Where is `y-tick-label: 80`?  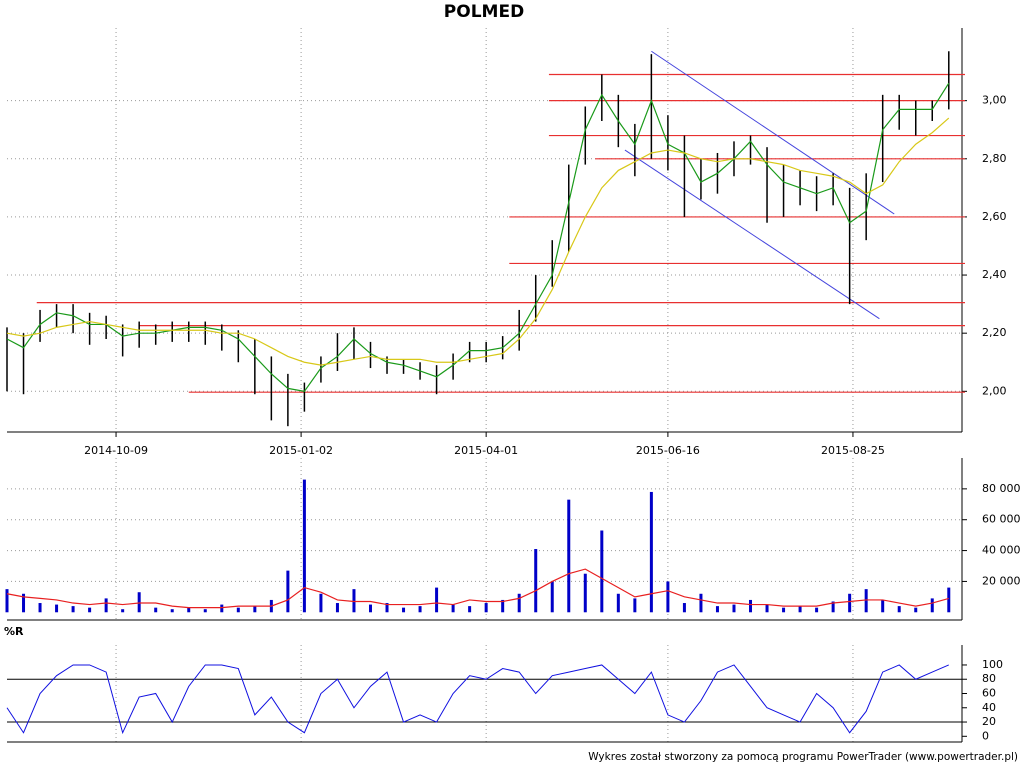
y-tick-label: 80 is located at coordinates (989, 678).